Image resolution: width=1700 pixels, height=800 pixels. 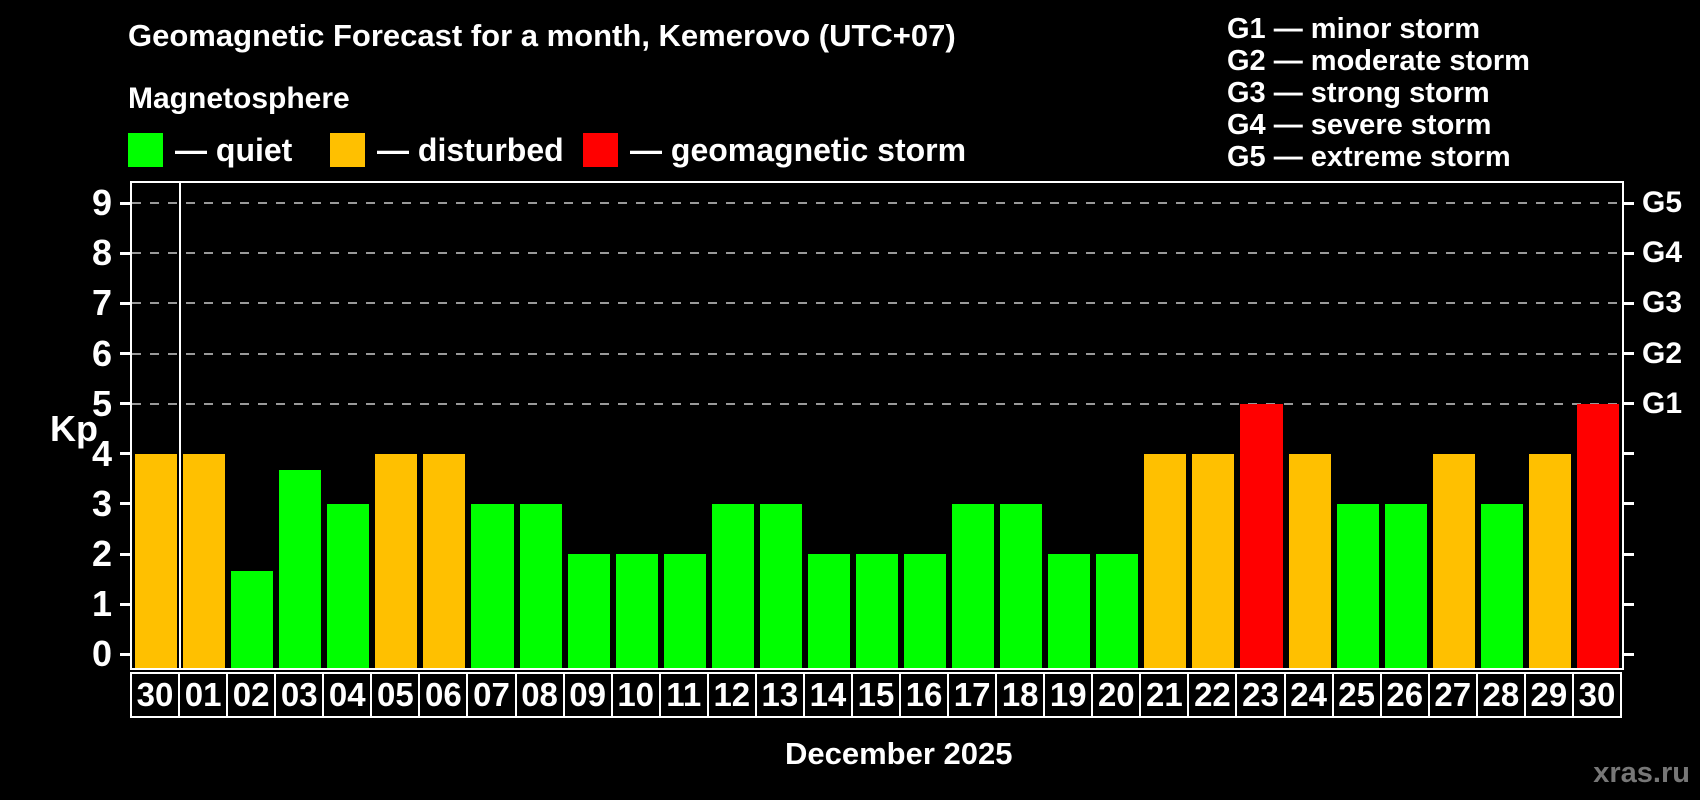 What do you see at coordinates (600, 150) in the screenshot?
I see `storm-color-swatch` at bounding box center [600, 150].